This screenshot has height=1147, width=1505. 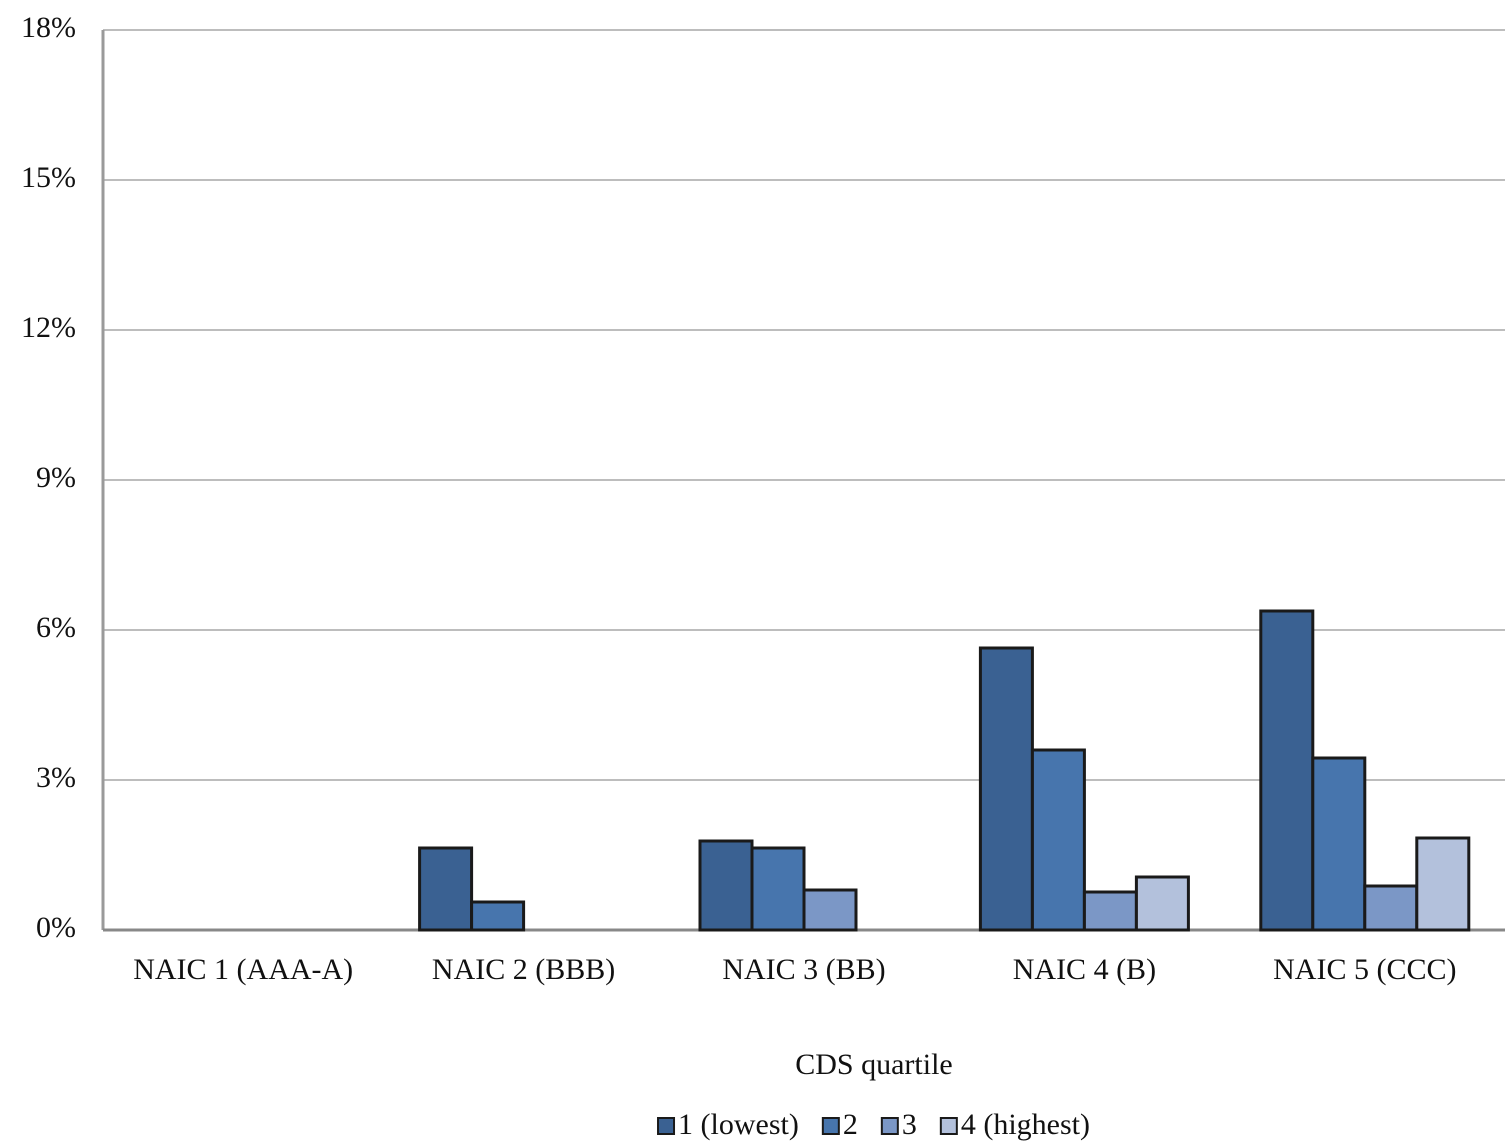 I want to click on y-tick-label: 15%, so click(x=48, y=177).